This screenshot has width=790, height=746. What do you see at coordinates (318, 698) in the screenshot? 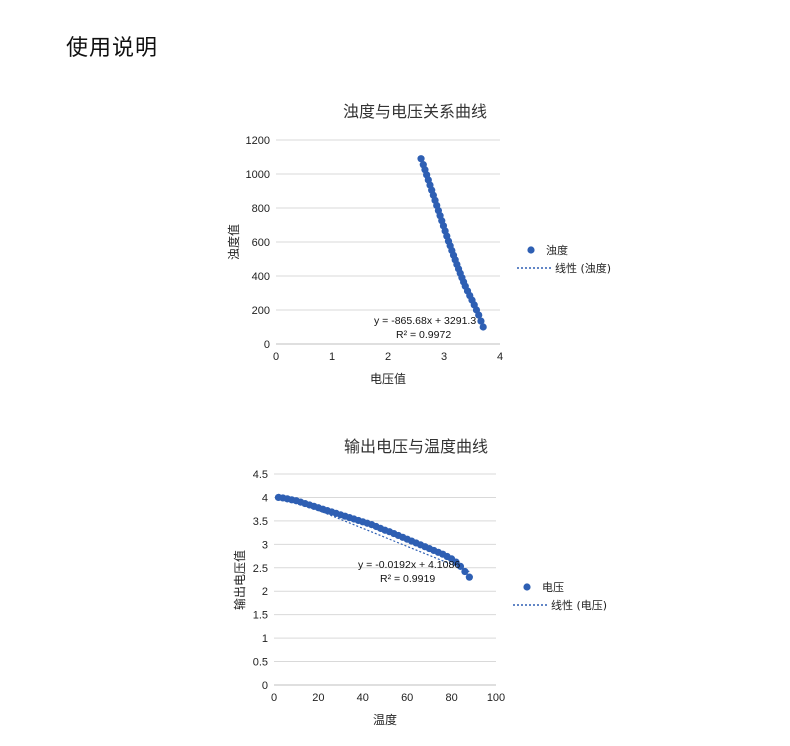
I see `x-tick-label: 20` at bounding box center [318, 698].